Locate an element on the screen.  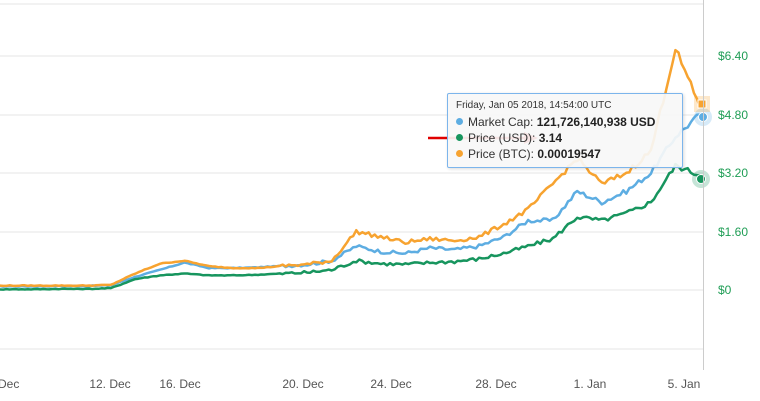
y-tick-label: $4.80 is located at coordinates (733, 114).